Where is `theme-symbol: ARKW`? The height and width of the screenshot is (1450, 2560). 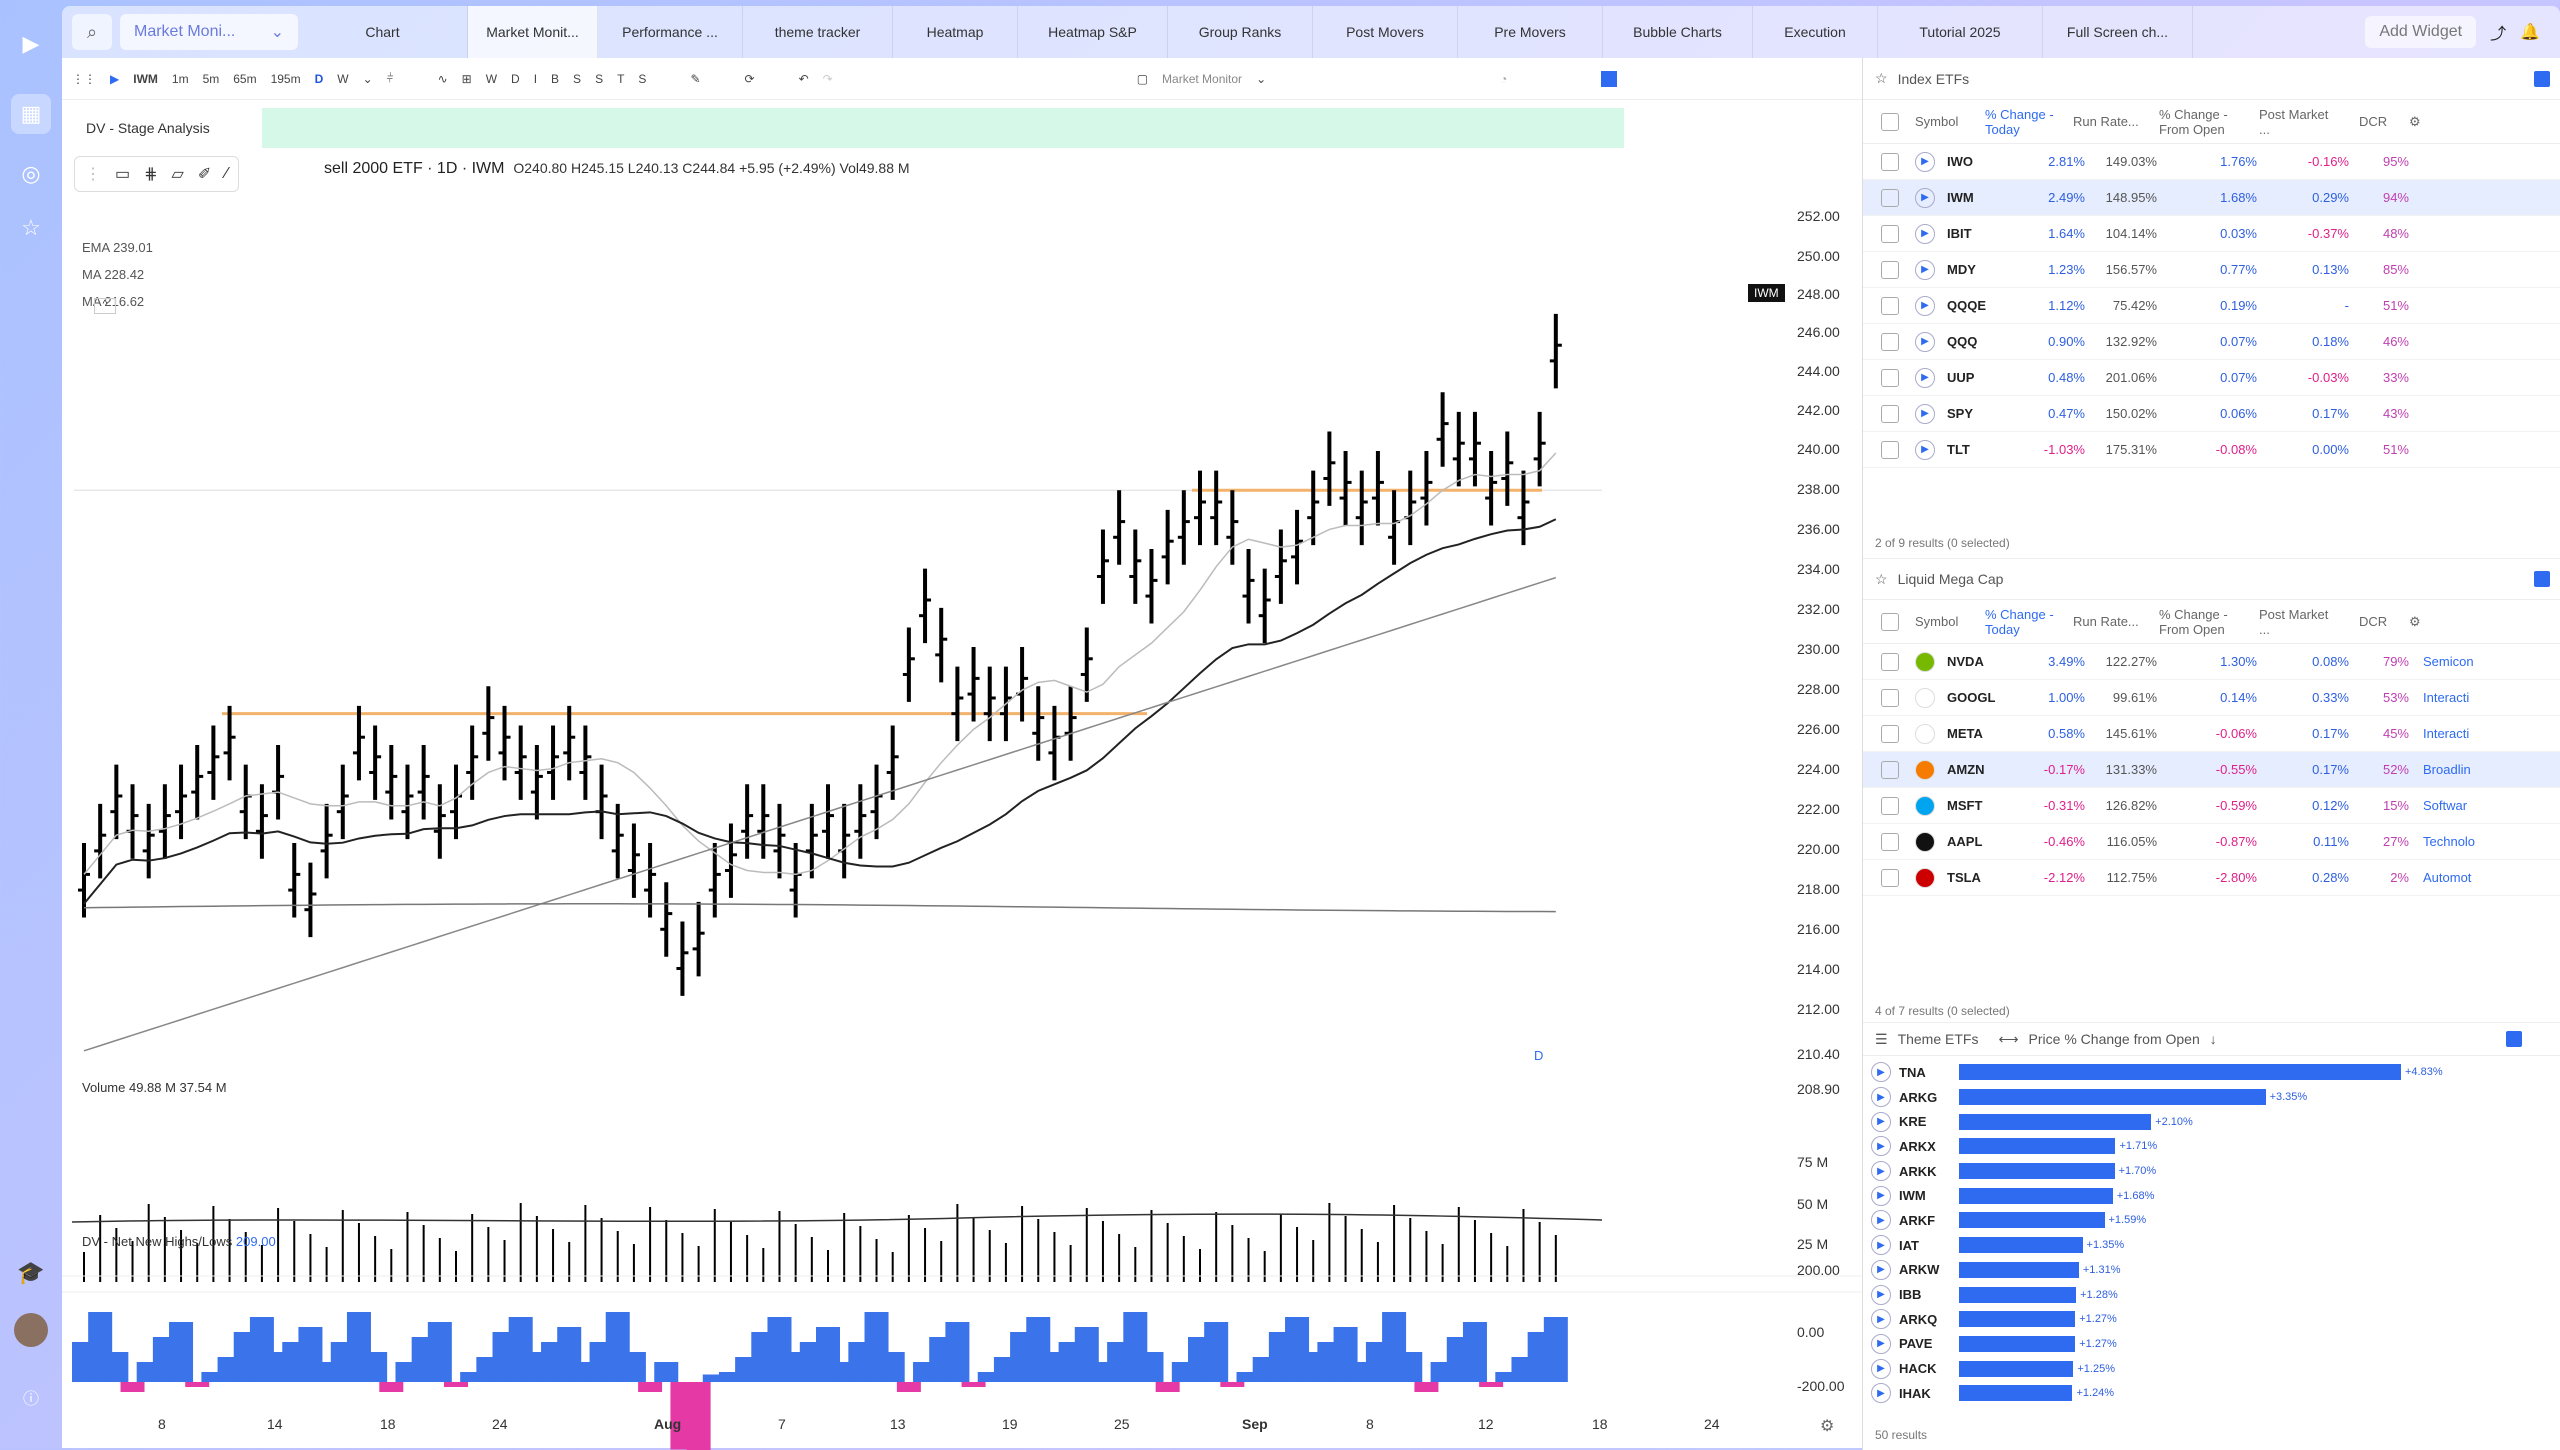 theme-symbol: ARKW is located at coordinates (1919, 1270).